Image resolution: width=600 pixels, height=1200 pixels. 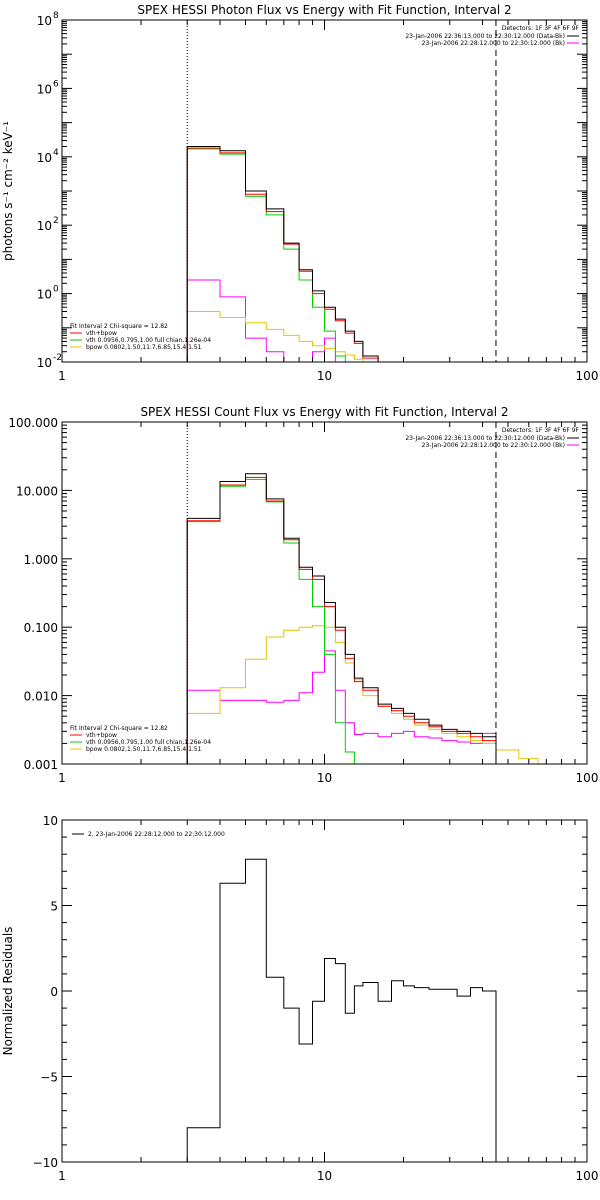 What do you see at coordinates (41, 765) in the screenshot?
I see `y-tick-label: 0.001` at bounding box center [41, 765].